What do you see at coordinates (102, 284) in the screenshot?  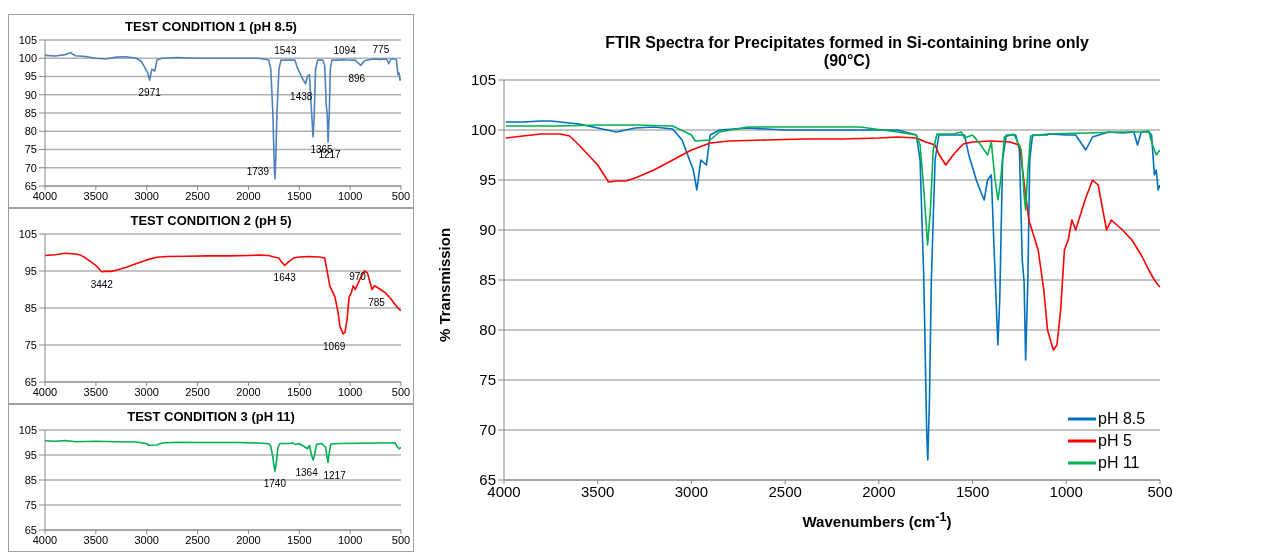 I see `annotation: 3442` at bounding box center [102, 284].